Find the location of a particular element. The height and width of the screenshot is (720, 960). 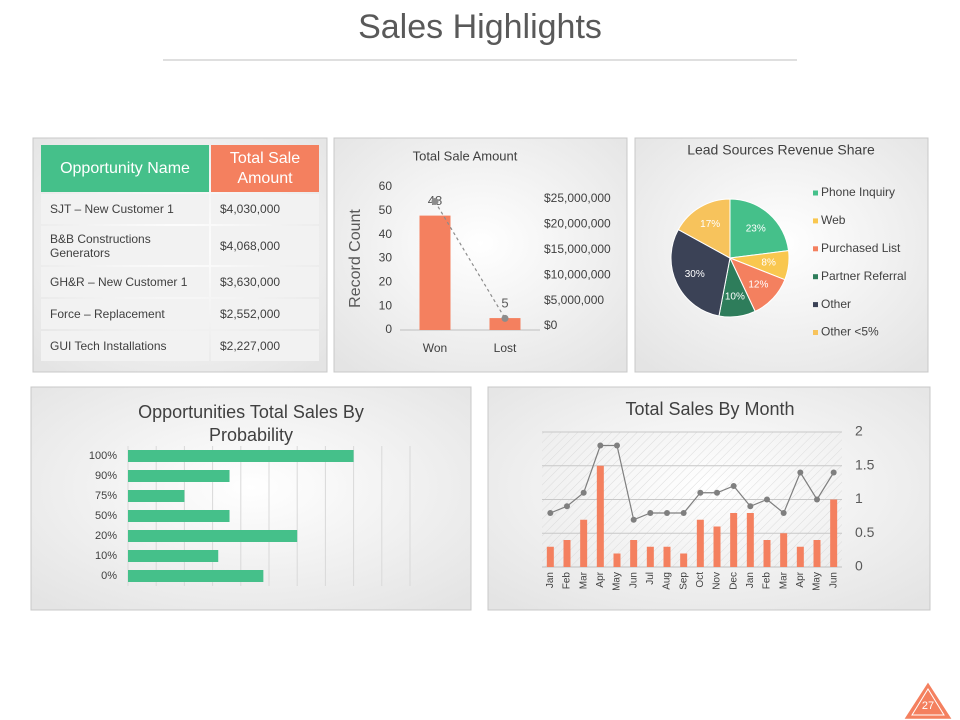

data-label: 30% is located at coordinates (695, 274).